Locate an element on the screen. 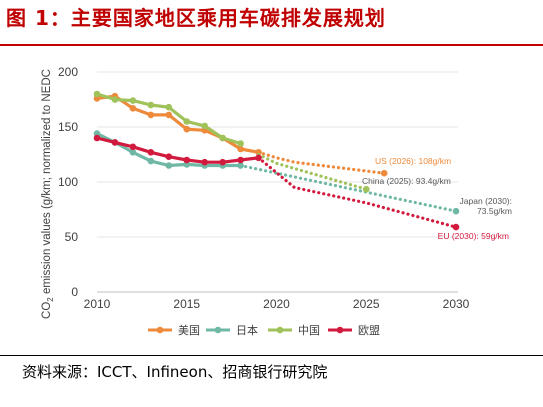 This screenshot has width=543, height=407. x-tick-label: 2025 is located at coordinates (366, 304).